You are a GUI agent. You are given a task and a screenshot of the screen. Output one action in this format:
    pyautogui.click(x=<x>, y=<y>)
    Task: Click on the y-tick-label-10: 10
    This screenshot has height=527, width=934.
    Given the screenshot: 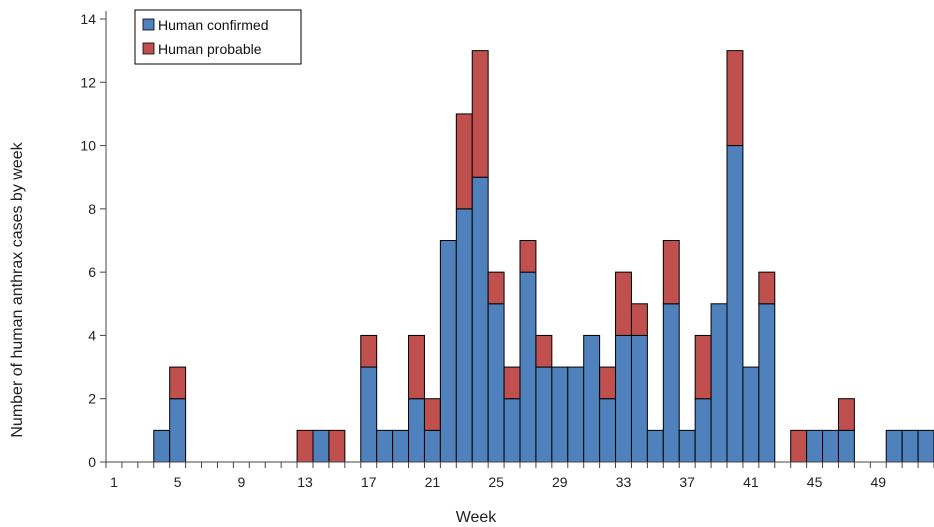 What is the action you would take?
    pyautogui.click(x=88, y=146)
    